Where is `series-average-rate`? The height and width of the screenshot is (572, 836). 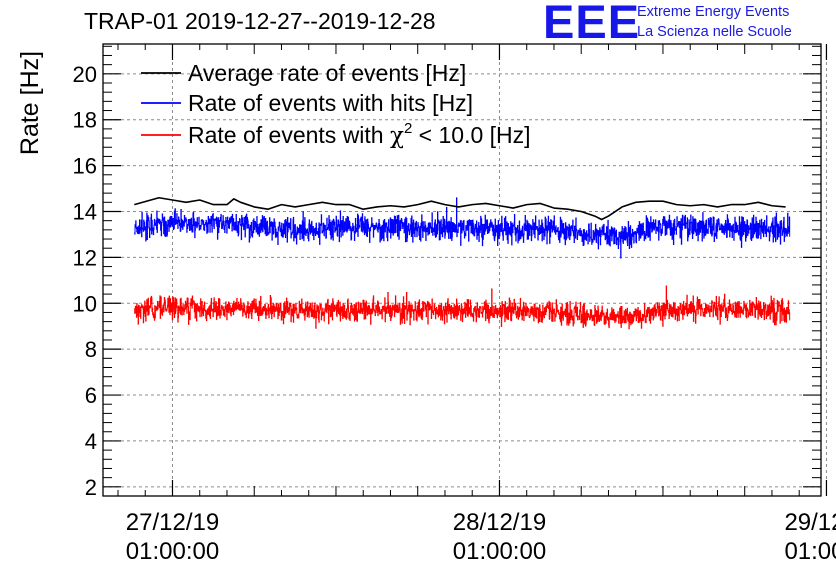
series-average-rate is located at coordinates (460, 208).